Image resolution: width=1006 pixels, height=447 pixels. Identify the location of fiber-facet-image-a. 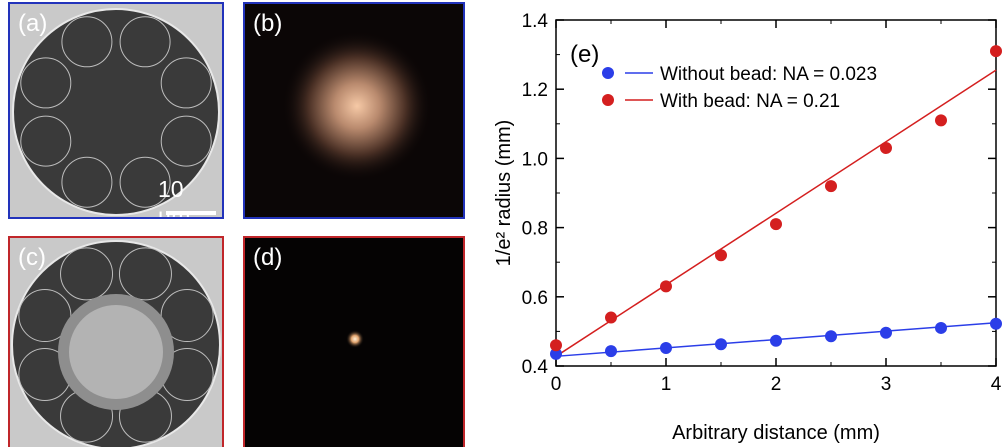
(116, 112).